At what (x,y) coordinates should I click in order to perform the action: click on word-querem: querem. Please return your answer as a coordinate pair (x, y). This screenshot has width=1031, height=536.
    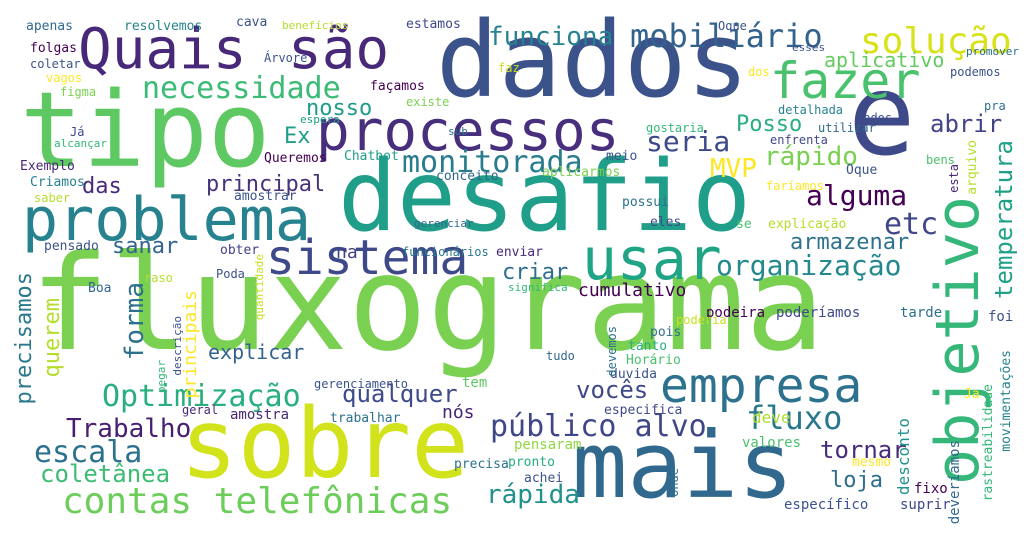
    Looking at the image, I should click on (52, 338).